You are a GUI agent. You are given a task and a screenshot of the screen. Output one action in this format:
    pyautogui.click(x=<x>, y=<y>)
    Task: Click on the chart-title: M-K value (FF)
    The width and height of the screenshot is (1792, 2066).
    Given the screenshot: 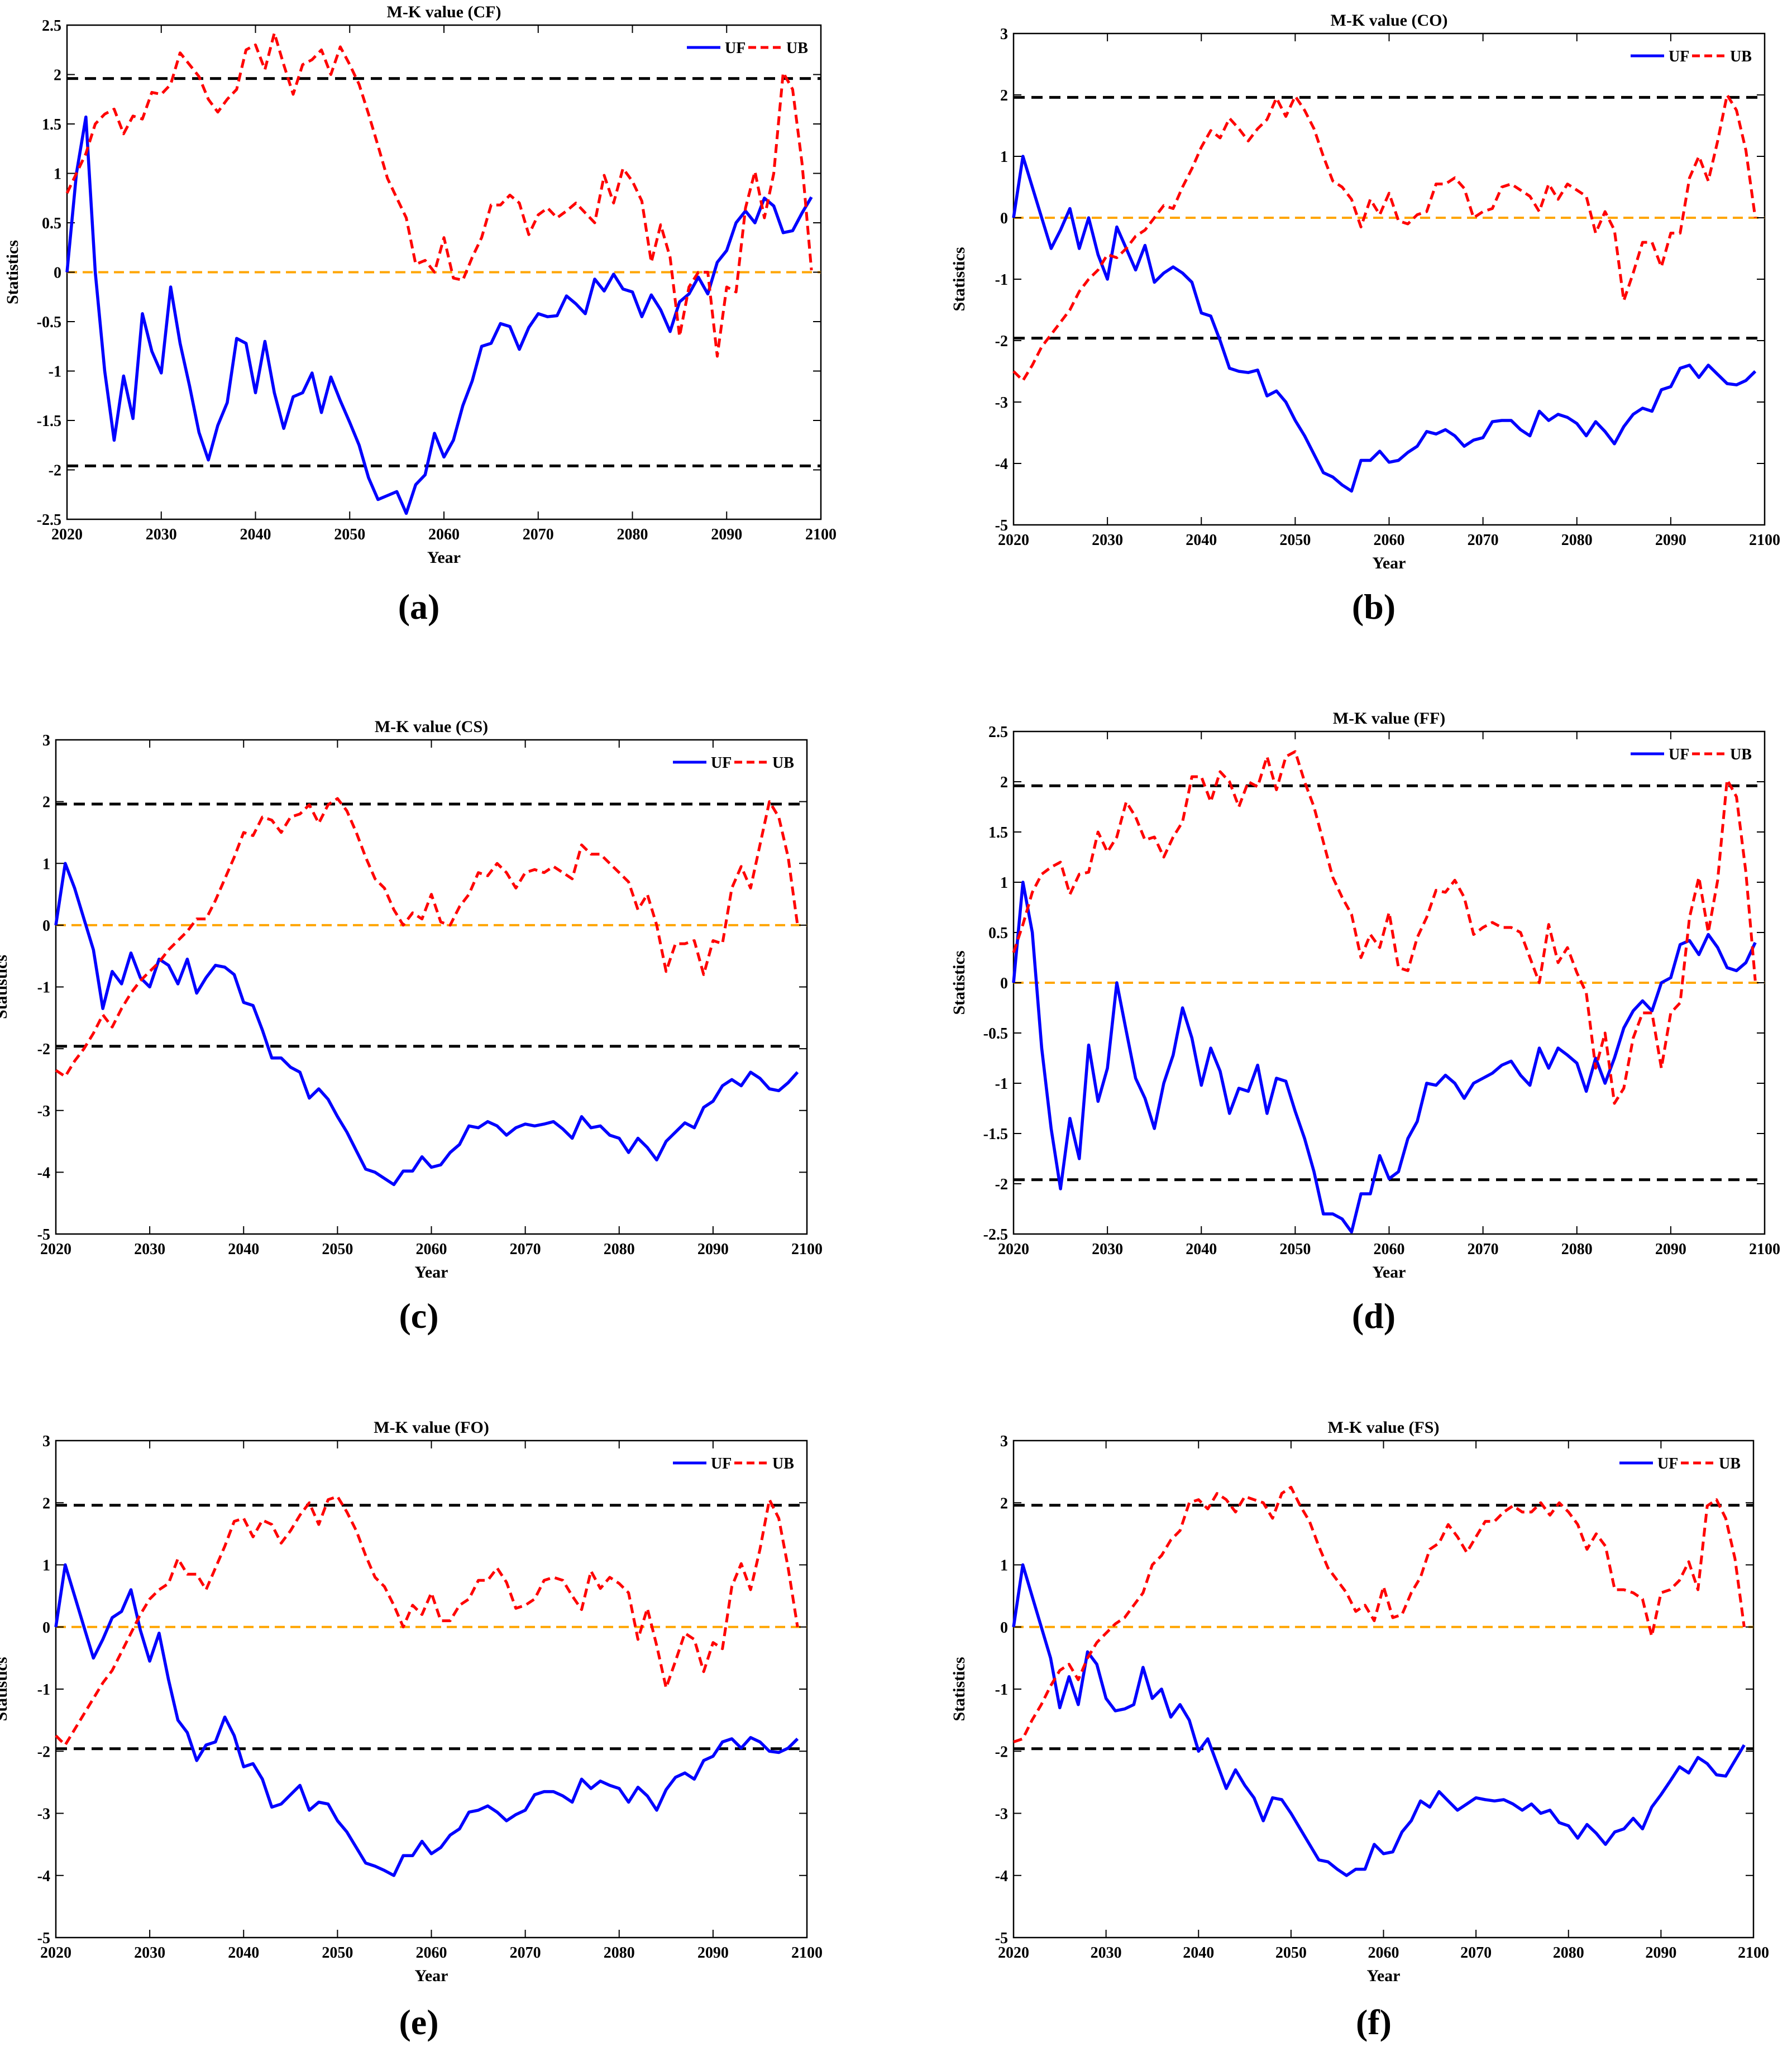 What is the action you would take?
    pyautogui.click(x=1389, y=718)
    